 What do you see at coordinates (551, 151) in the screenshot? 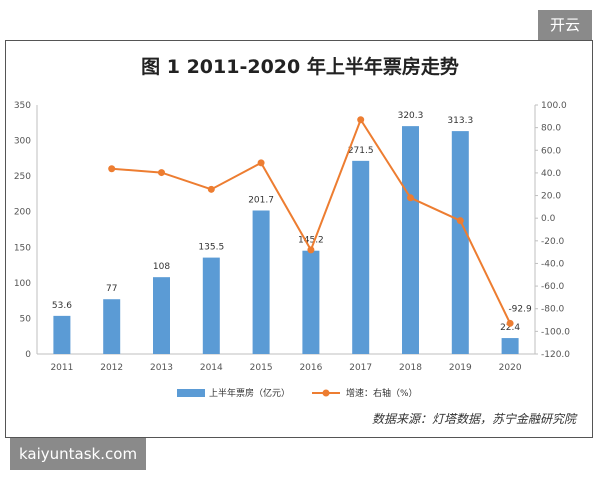
I see `right-tick-label: 60.0` at bounding box center [551, 151].